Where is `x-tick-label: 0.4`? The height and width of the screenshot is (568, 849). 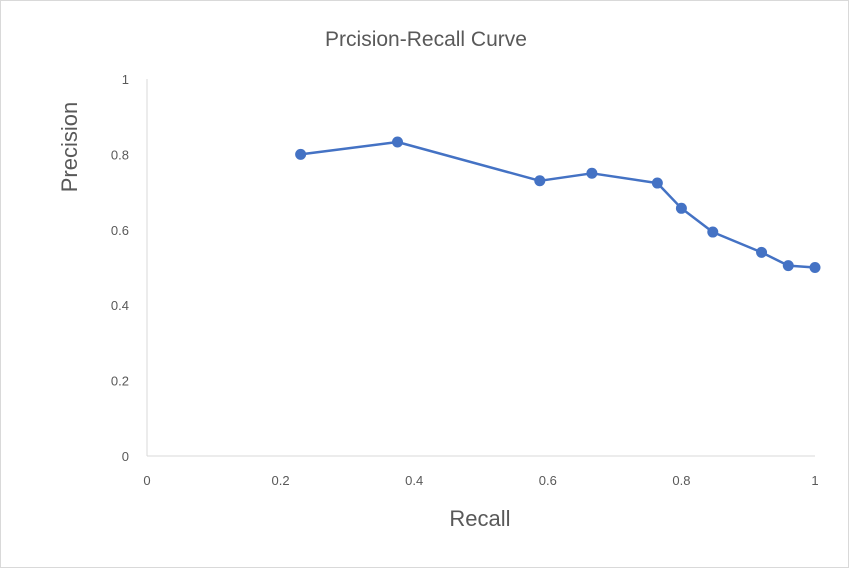 x-tick-label: 0.4 is located at coordinates (414, 480).